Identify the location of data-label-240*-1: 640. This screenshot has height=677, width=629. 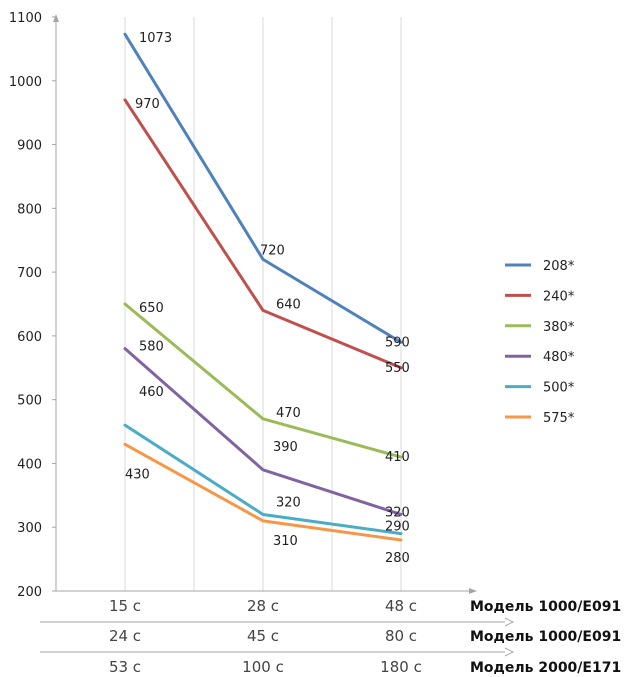
(288, 304).